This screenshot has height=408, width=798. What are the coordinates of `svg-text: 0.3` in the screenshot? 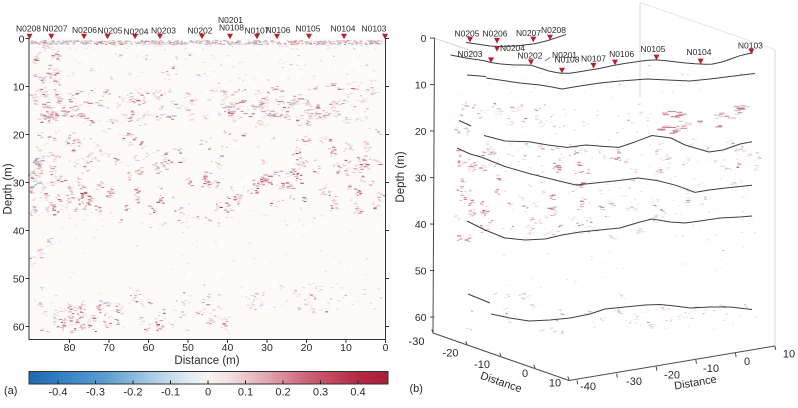 It's located at (320, 393).